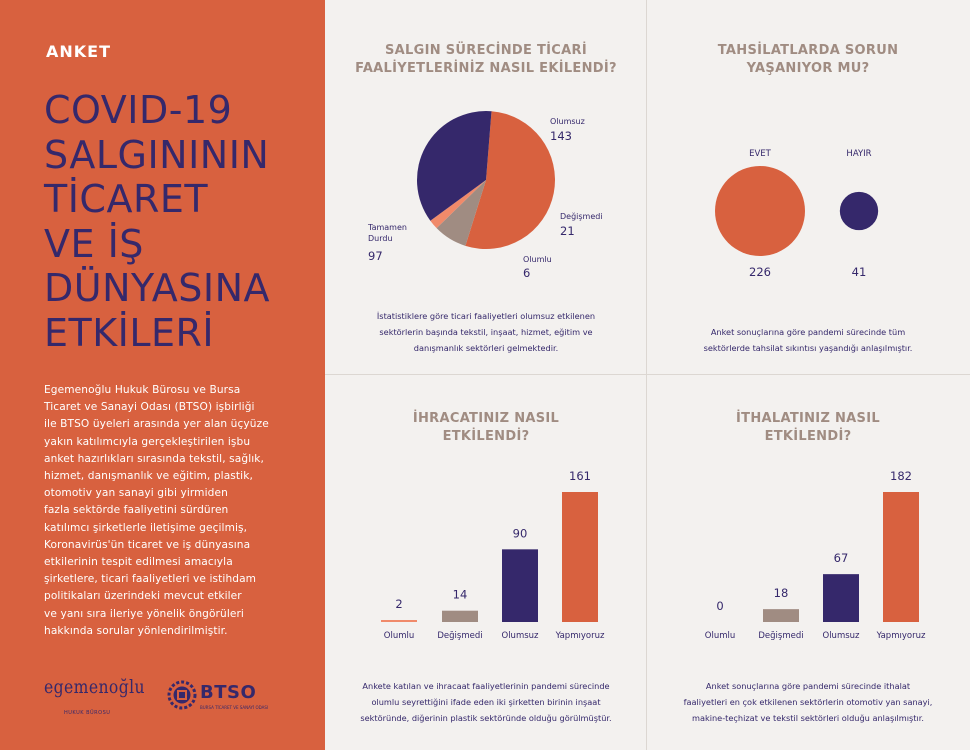 This screenshot has height=750, width=970. I want to click on title-line: İTHALATINIZ NASIL, so click(808, 418).